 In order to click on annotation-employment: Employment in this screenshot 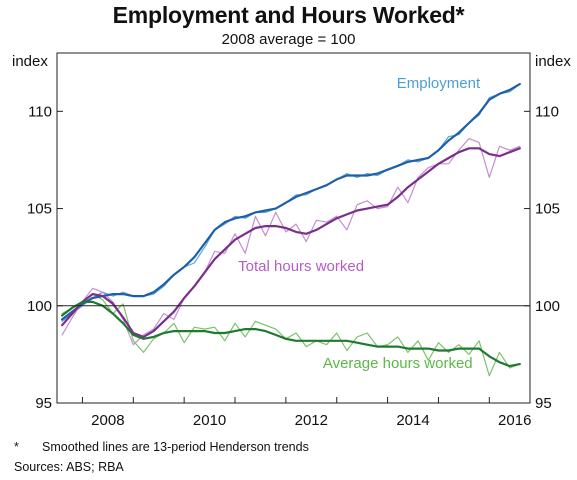, I will do `click(439, 83)`.